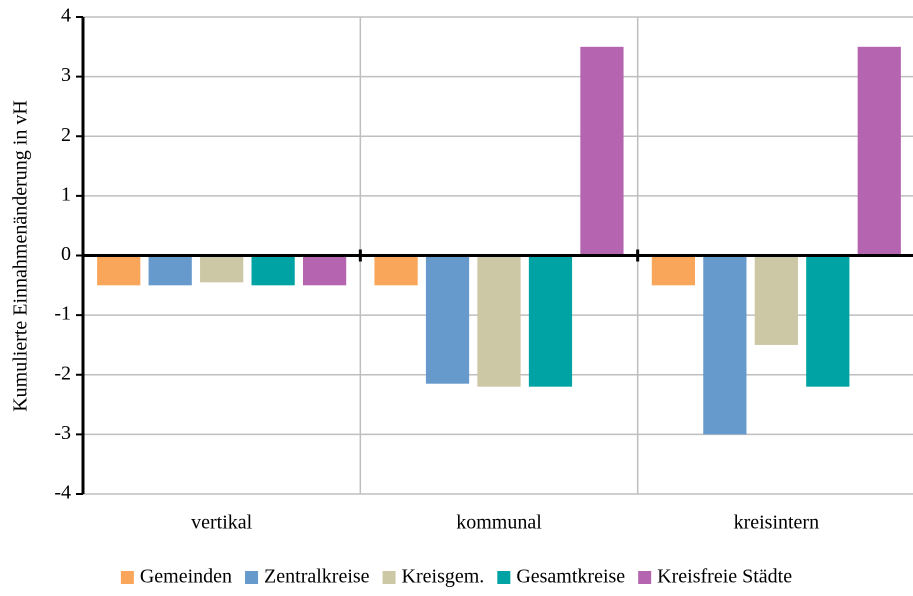  Describe the element at coordinates (66, 135) in the screenshot. I see `y-tick-label: 2` at that location.